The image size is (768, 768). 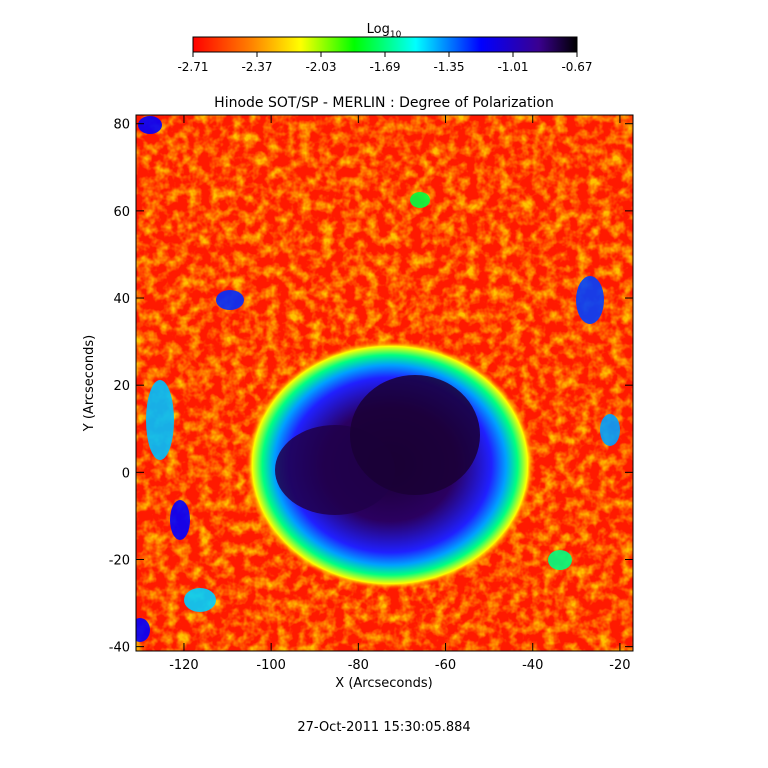 What do you see at coordinates (121, 125) in the screenshot?
I see `y-tick-label: 80` at bounding box center [121, 125].